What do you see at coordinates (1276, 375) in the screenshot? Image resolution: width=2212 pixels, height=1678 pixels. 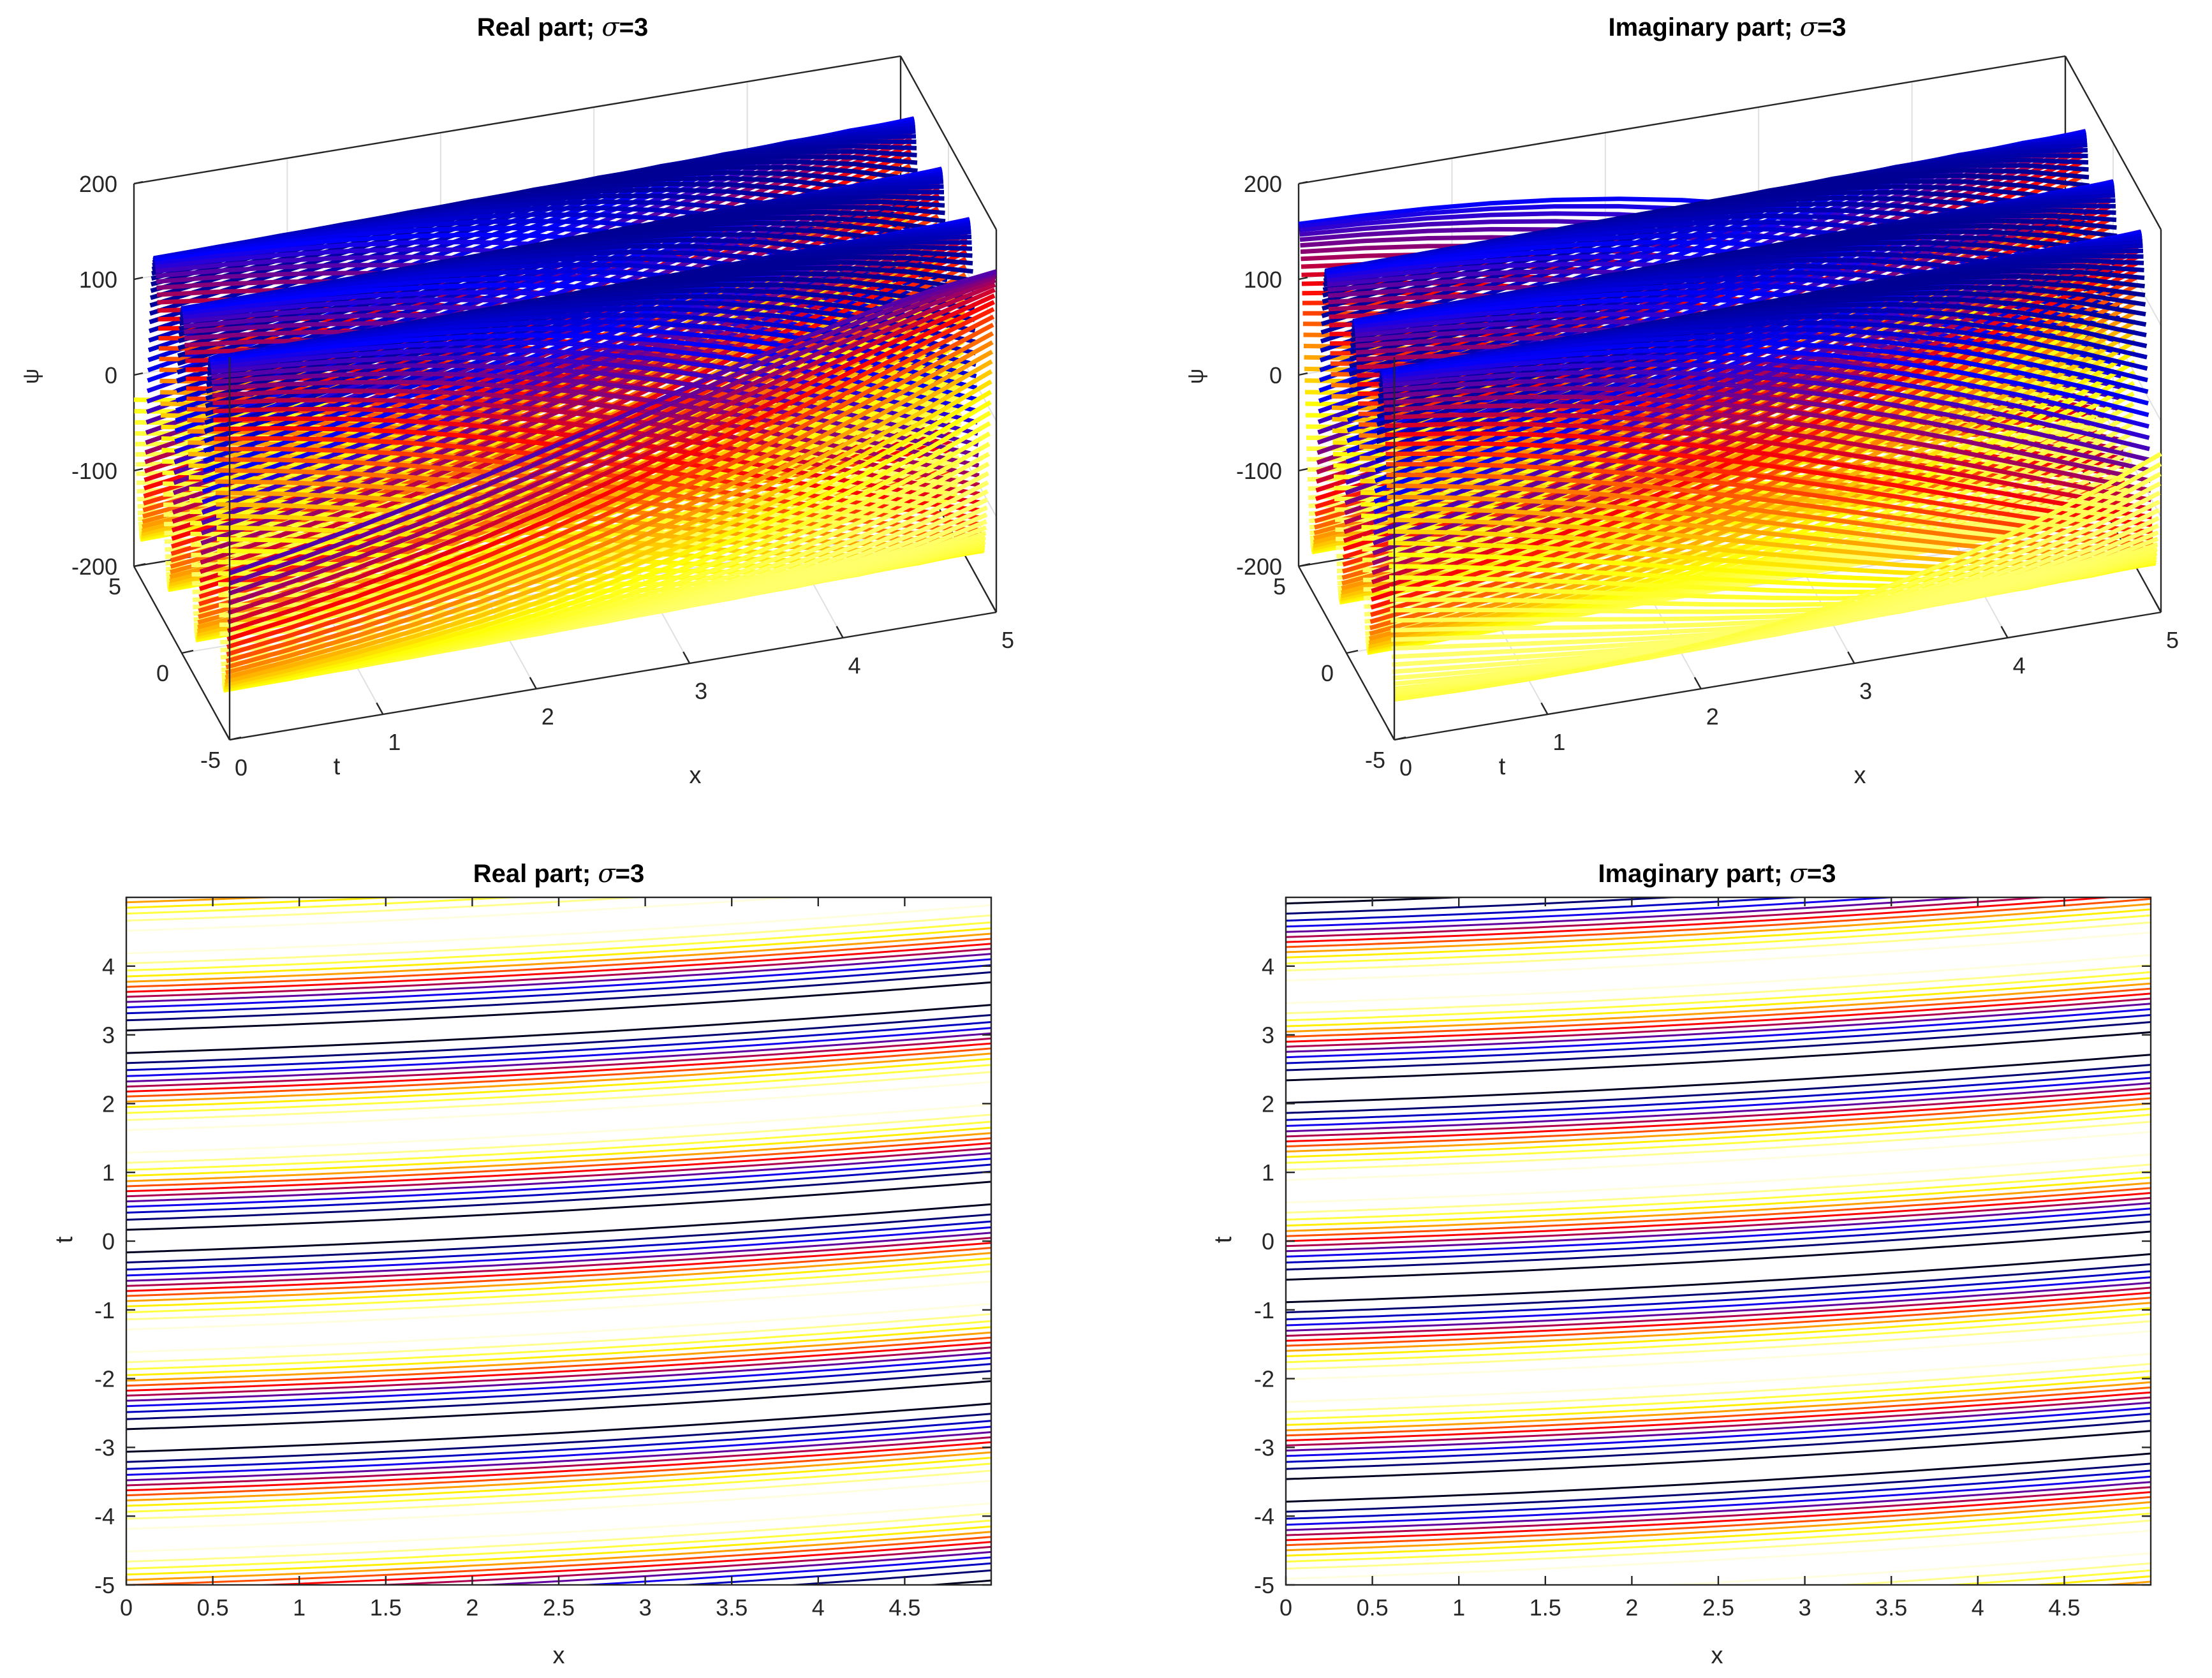 I see `z-tick-label: 0` at bounding box center [1276, 375].